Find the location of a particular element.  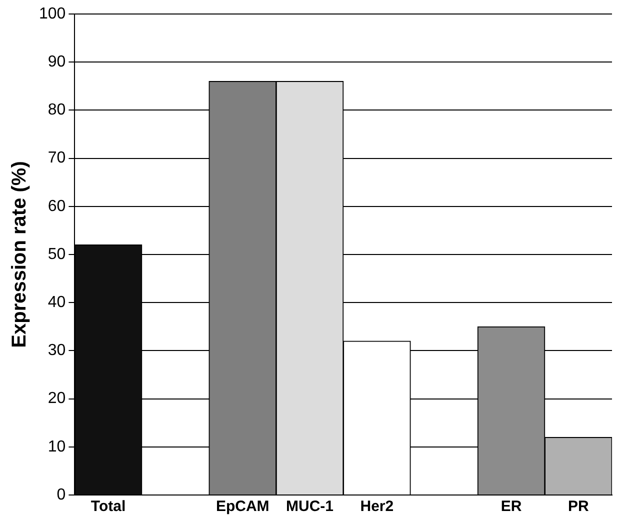

y-tick-label: 60 is located at coordinates (57, 206).